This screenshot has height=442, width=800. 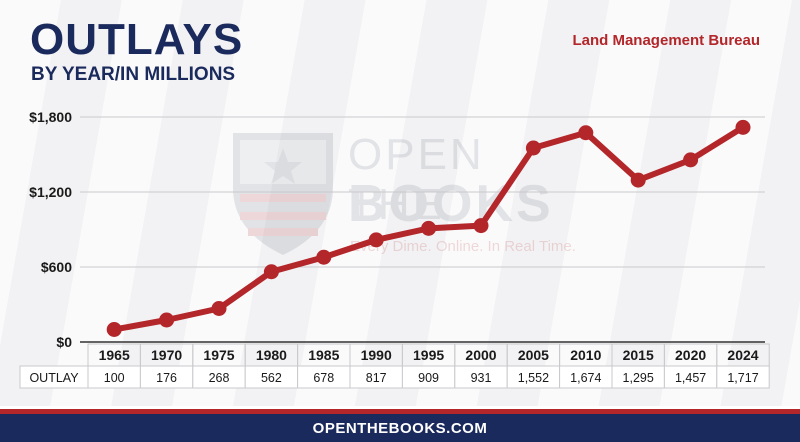 What do you see at coordinates (666, 40) in the screenshot?
I see `agency-label: Land Management Bureau` at bounding box center [666, 40].